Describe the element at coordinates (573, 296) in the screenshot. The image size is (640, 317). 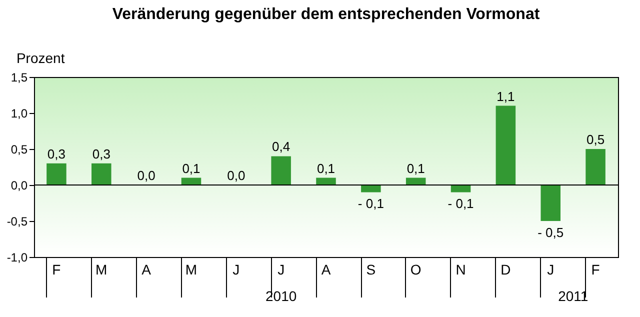
I see `text: 2011` at that location.